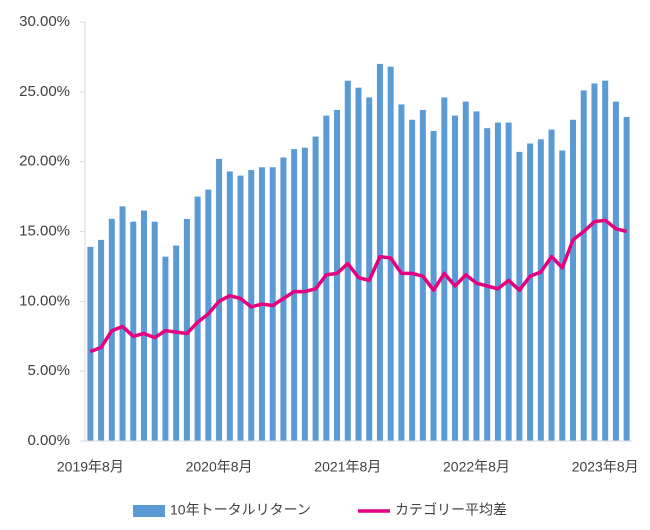  I want to click on legend-swatch, so click(149, 511).